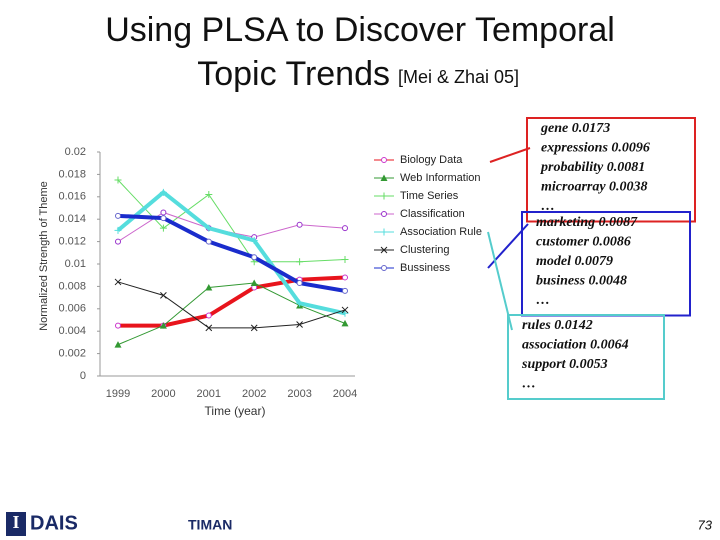  What do you see at coordinates (210, 525) in the screenshot?
I see `logo: TIMAN` at bounding box center [210, 525].